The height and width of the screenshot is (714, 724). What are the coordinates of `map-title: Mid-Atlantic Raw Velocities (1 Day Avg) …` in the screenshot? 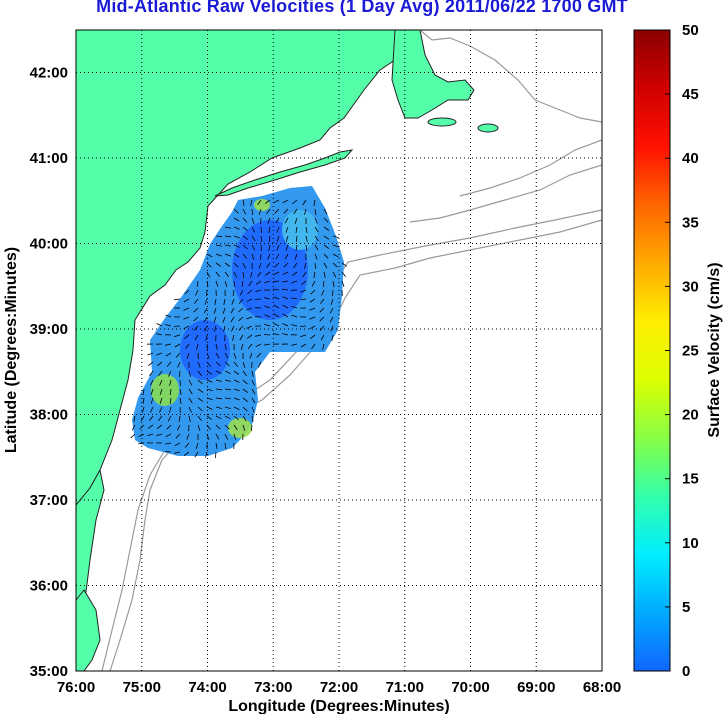 It's located at (362, 8).